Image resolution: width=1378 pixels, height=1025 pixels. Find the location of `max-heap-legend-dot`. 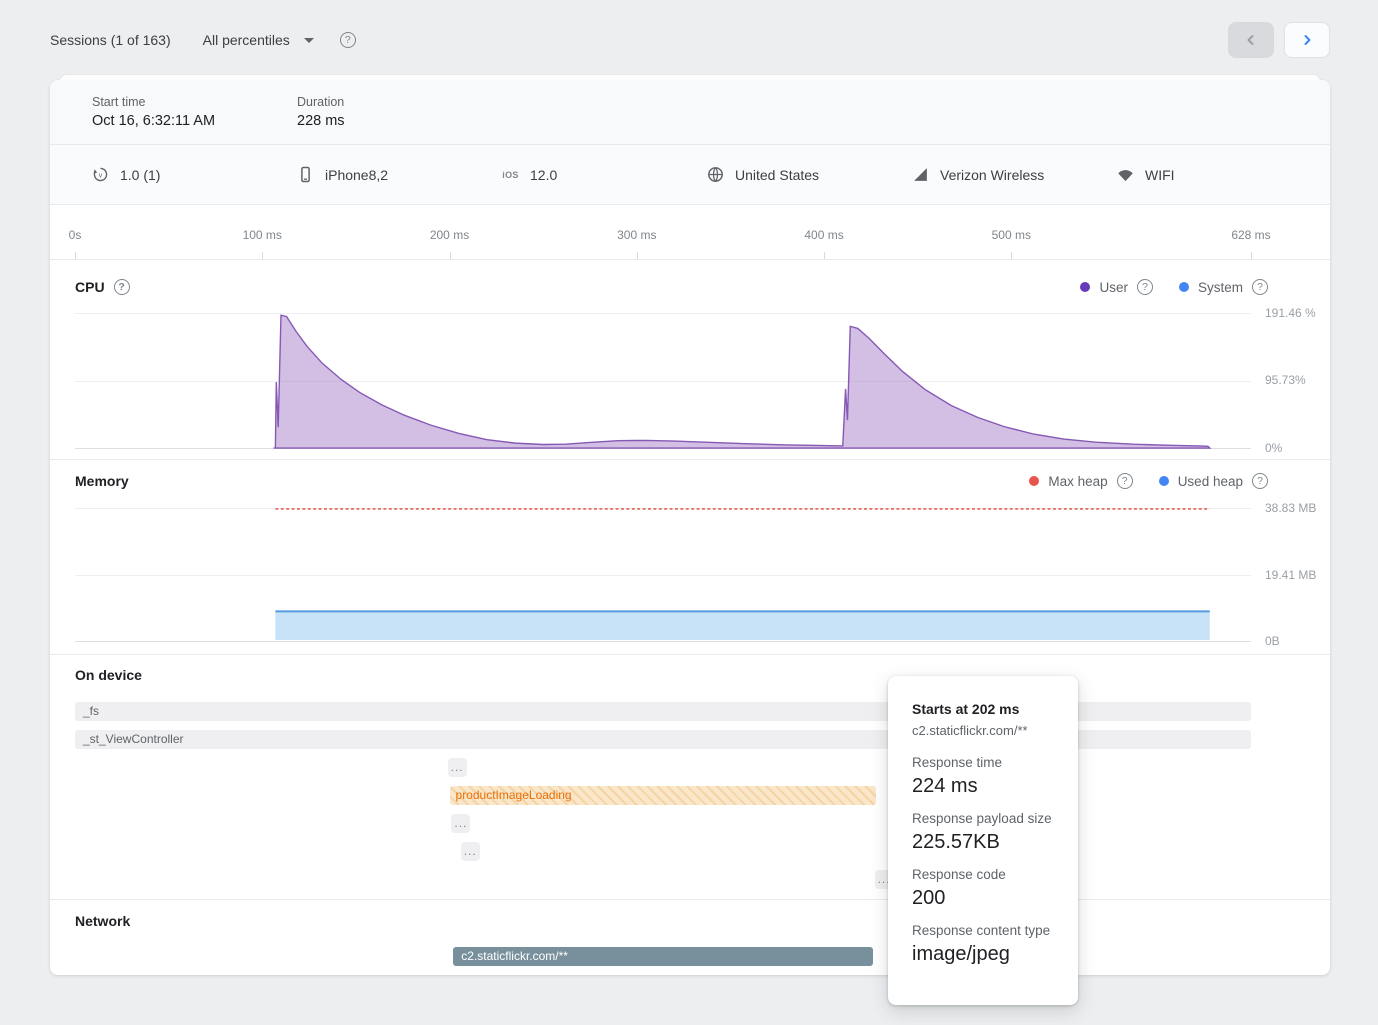

max-heap-legend-dot is located at coordinates (1034, 481).